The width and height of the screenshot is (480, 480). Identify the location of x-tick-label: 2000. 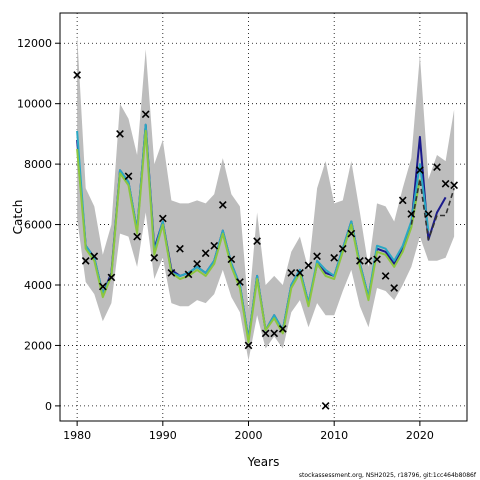
(249, 435).